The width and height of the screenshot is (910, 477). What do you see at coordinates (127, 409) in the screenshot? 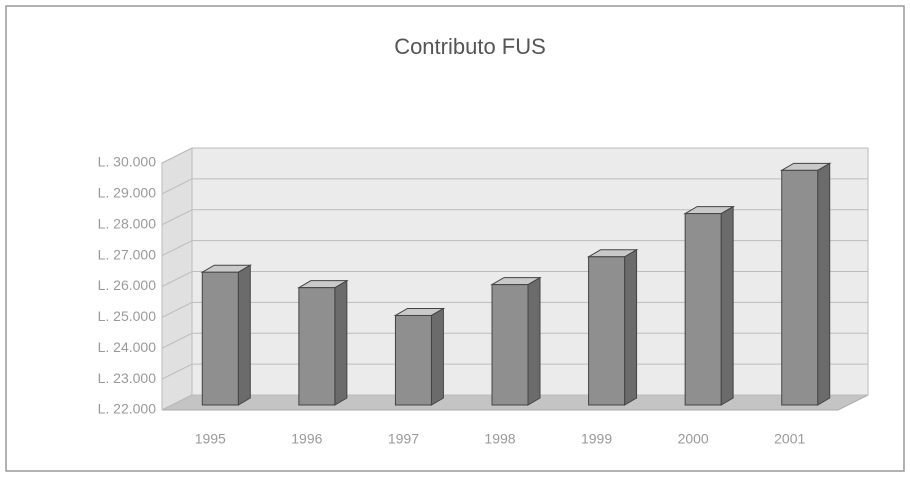
I see `y-tick-label: L. 22.000` at bounding box center [127, 409].